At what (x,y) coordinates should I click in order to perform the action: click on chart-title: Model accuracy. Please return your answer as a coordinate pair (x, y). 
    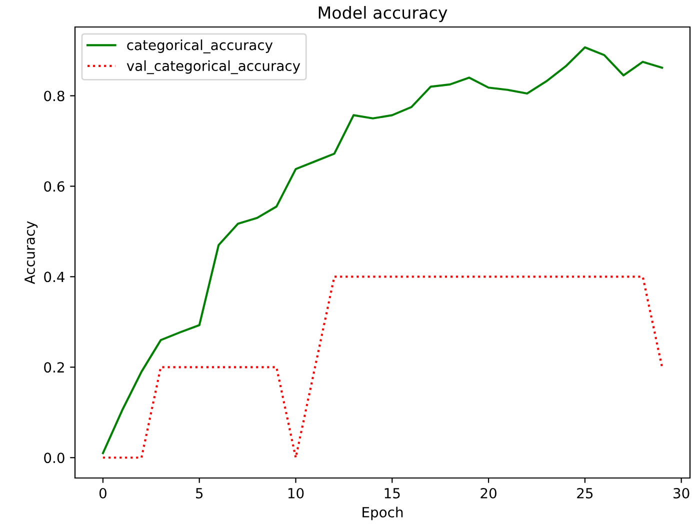
    Looking at the image, I should click on (383, 14).